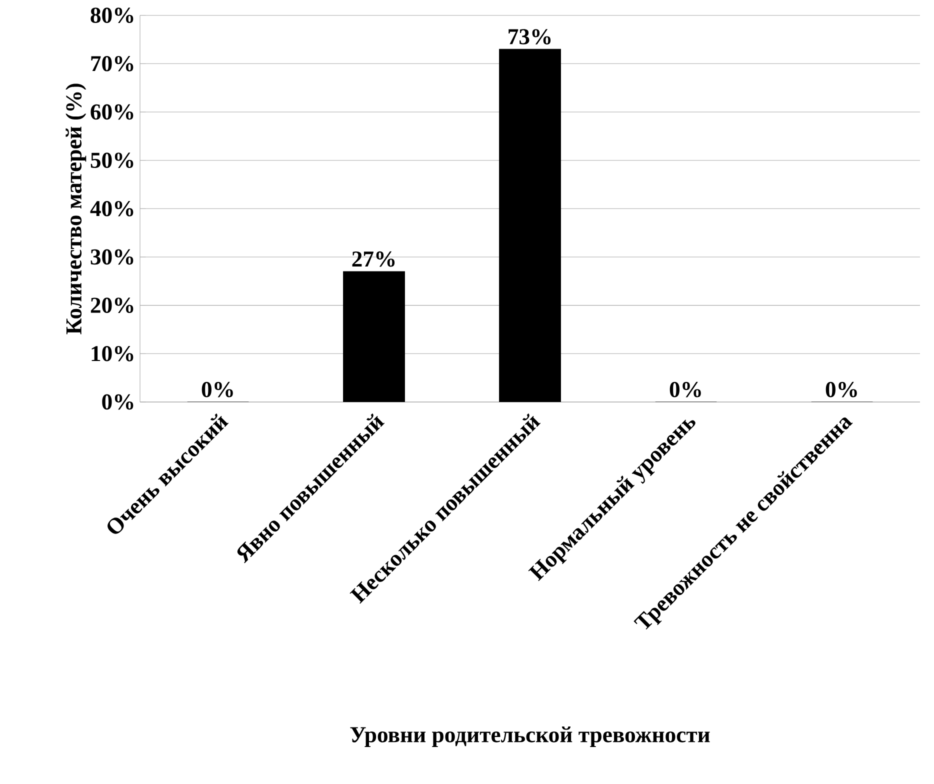 This screenshot has height=784, width=934. Describe the element at coordinates (76, 209) in the screenshot. I see `y-axis-title: Количество матерей (%)` at that location.